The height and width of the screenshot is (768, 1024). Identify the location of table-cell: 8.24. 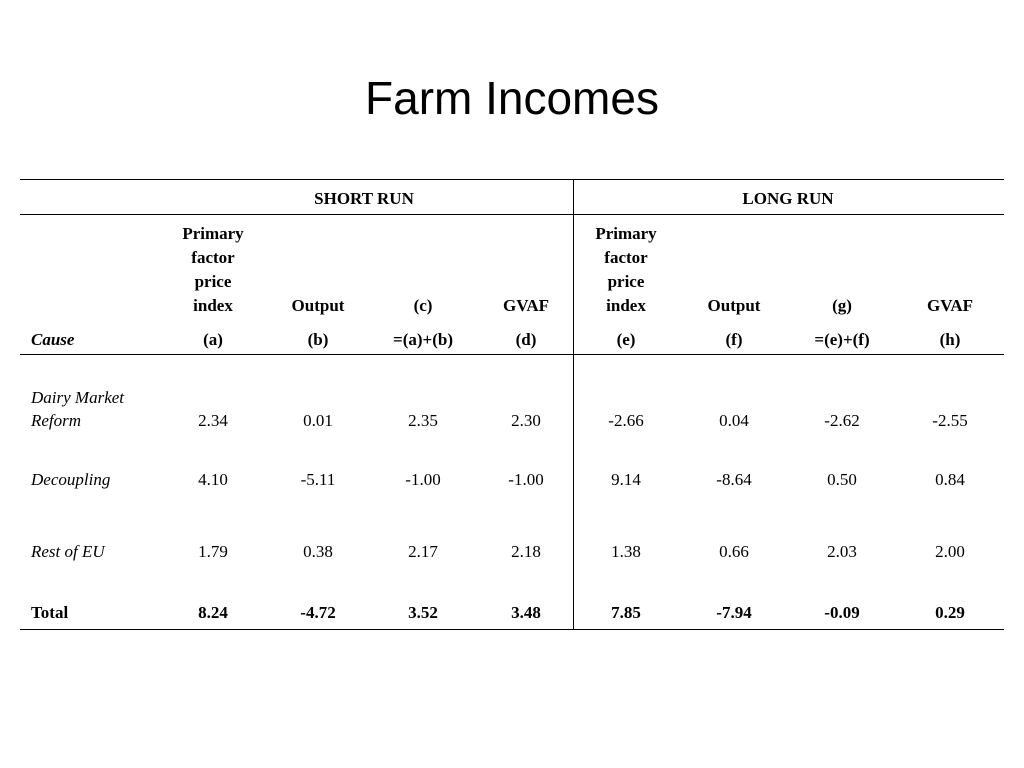
(213, 612).